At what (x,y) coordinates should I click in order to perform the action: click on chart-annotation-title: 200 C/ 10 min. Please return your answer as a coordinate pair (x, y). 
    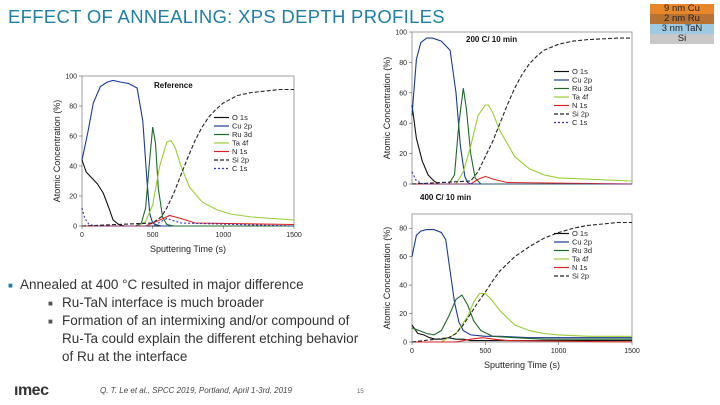
    Looking at the image, I should click on (491, 39).